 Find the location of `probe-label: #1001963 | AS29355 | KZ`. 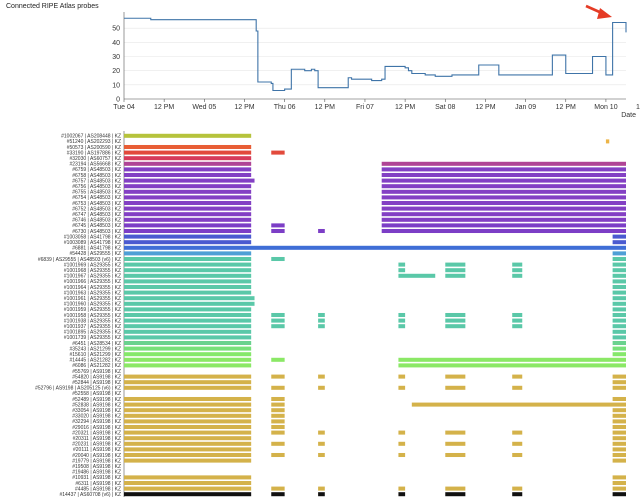

probe-label: #1001963 | AS29355 | KZ is located at coordinates (92, 293).